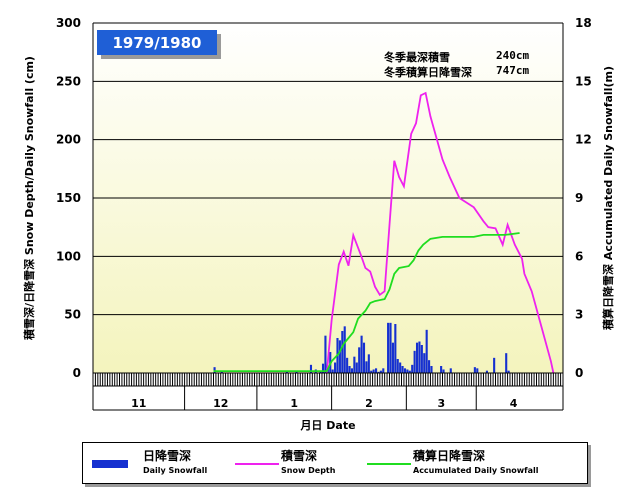  I want to click on legend-daily: 日降雪深 Daily Snowfall, so click(175, 461).